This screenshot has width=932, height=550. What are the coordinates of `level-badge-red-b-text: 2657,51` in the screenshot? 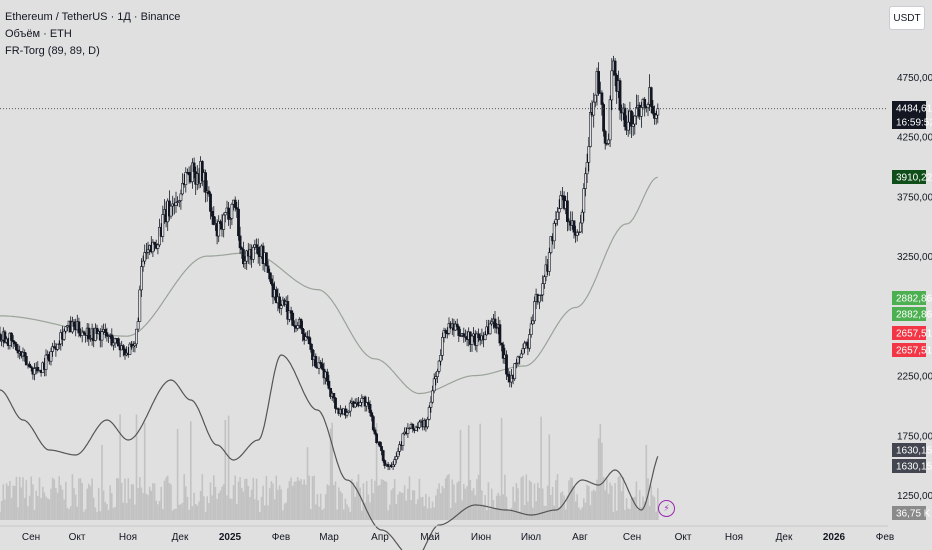 It's located at (914, 351).